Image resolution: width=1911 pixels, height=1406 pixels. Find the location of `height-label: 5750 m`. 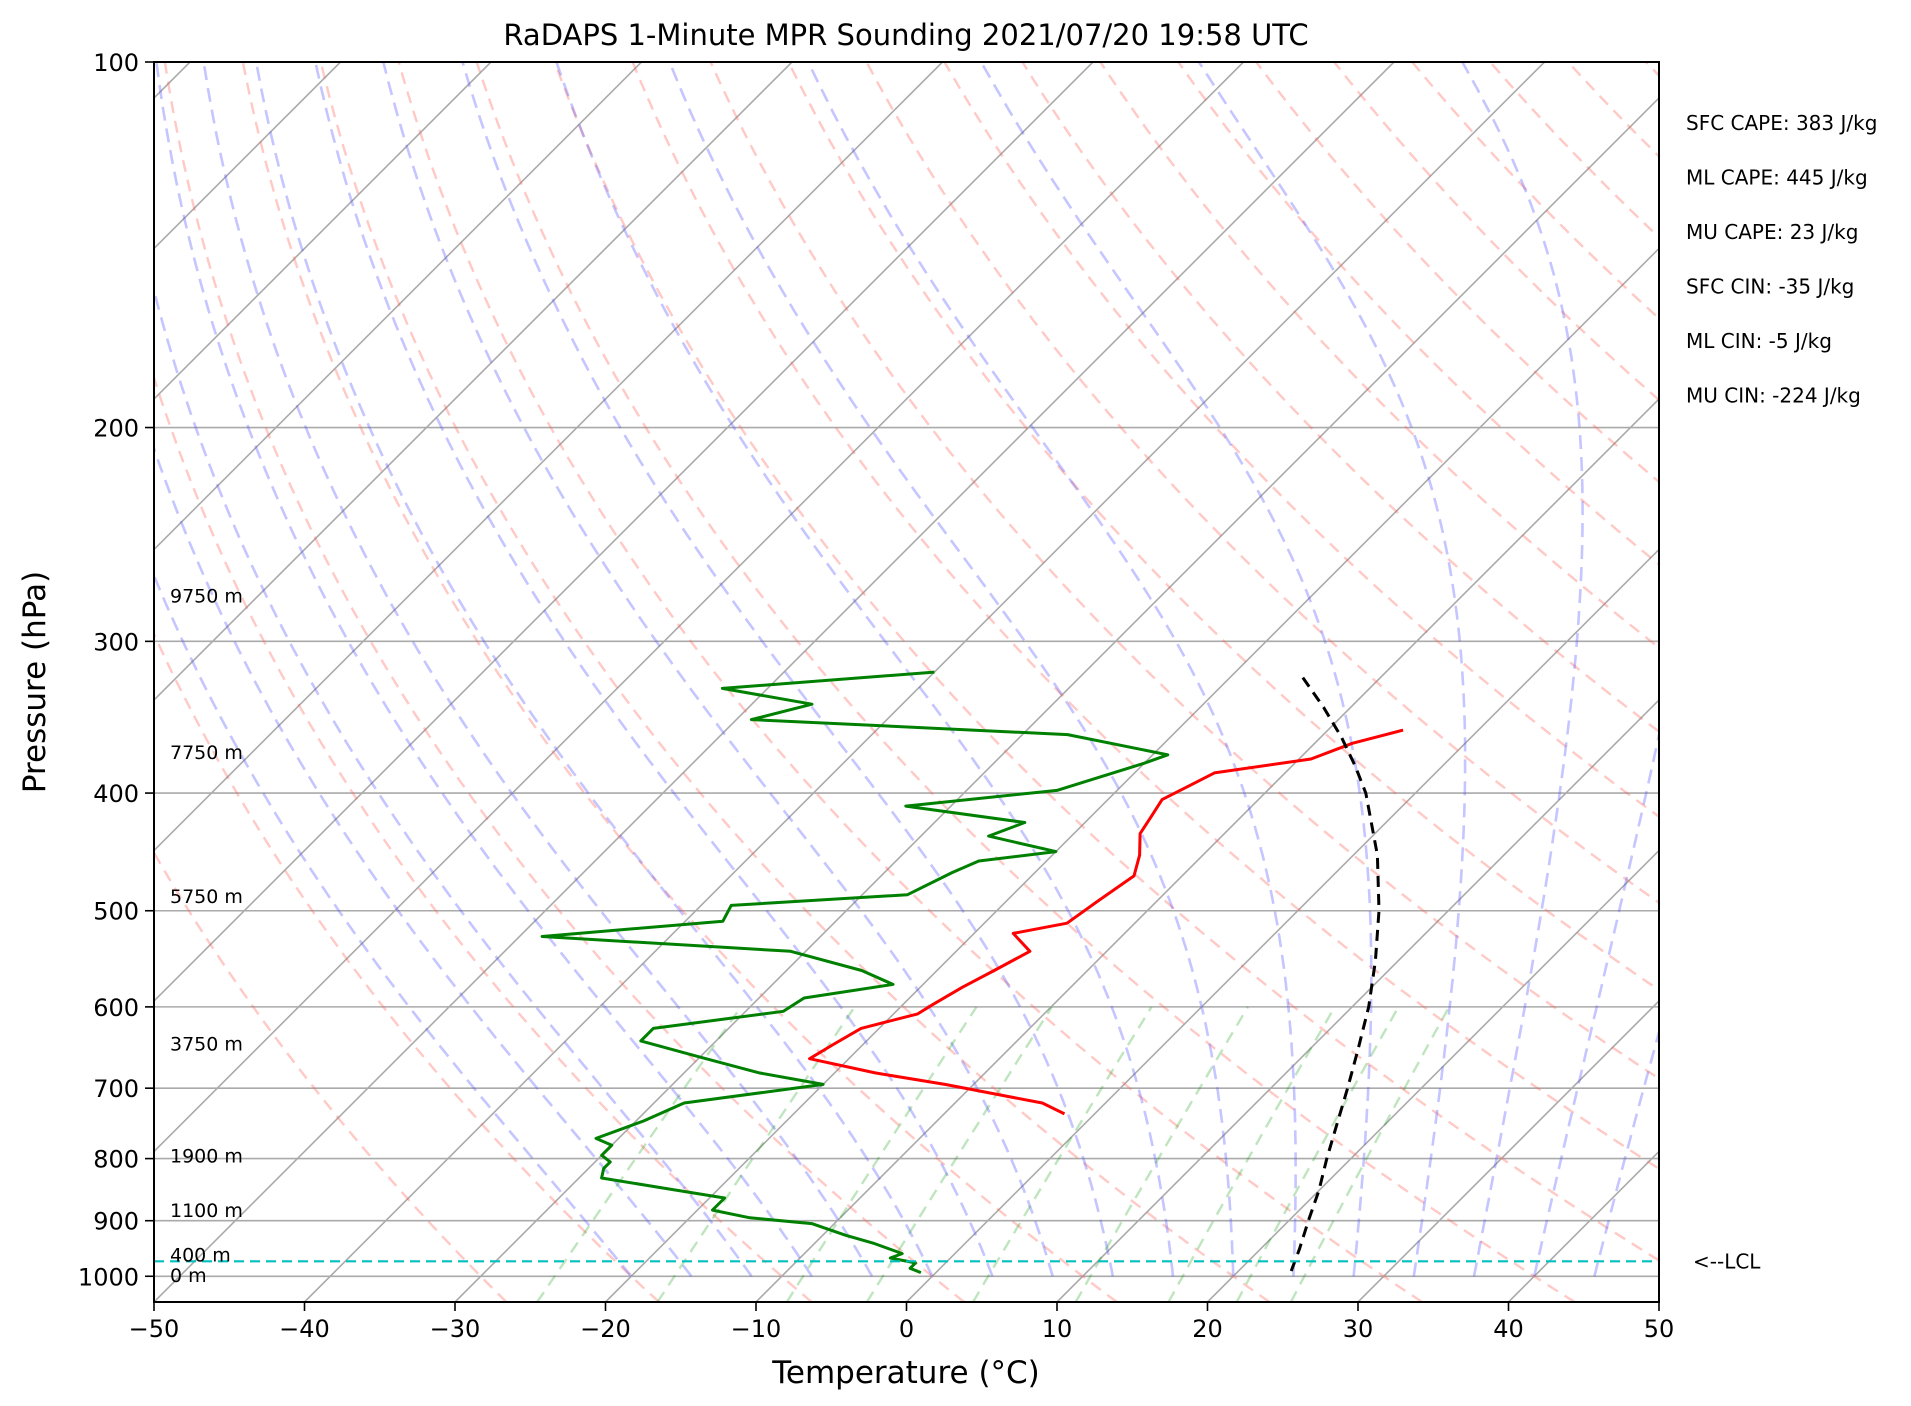

height-label: 5750 m is located at coordinates (206, 897).